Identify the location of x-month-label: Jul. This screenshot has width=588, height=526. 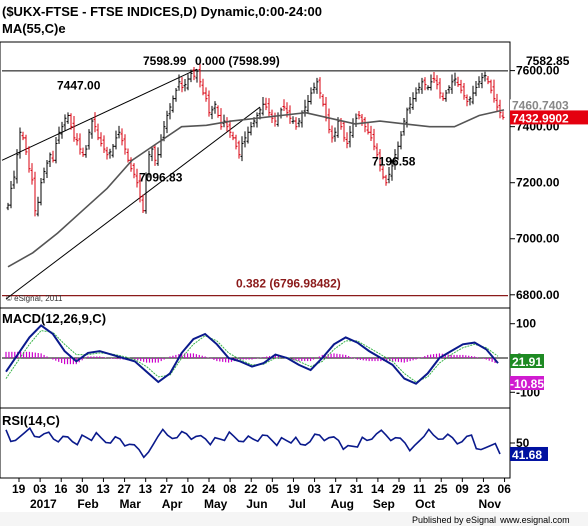
(296, 504).